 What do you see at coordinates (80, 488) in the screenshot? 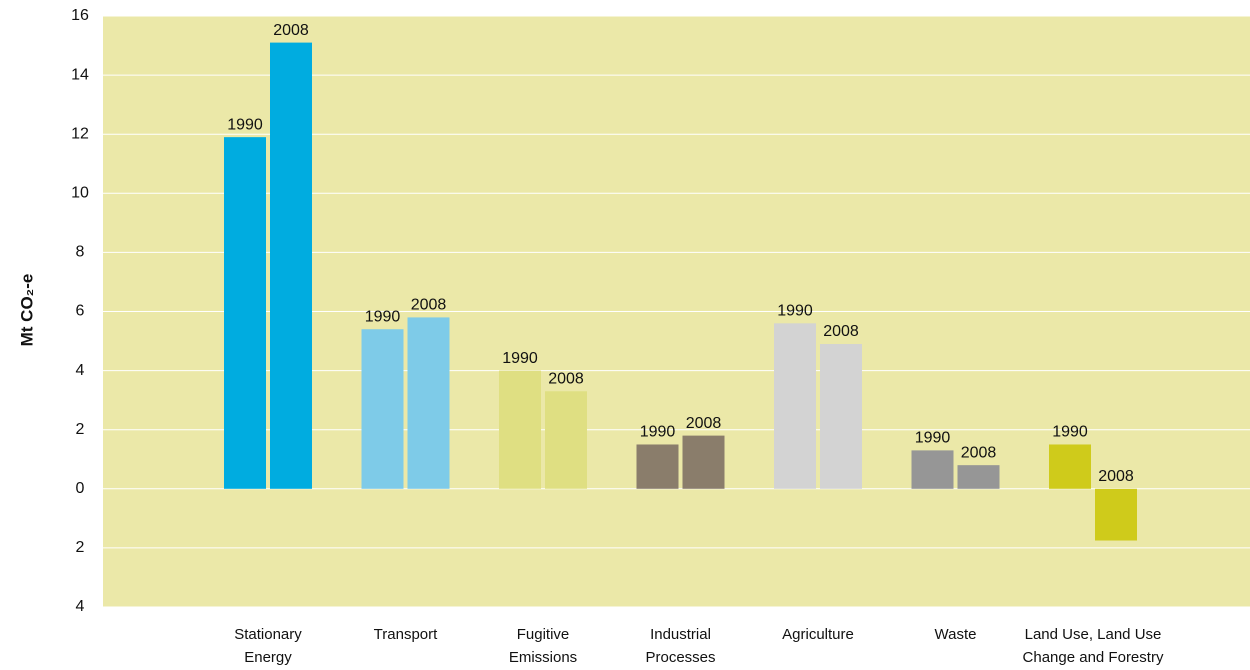
I see `y-tick-label: 0` at bounding box center [80, 488].